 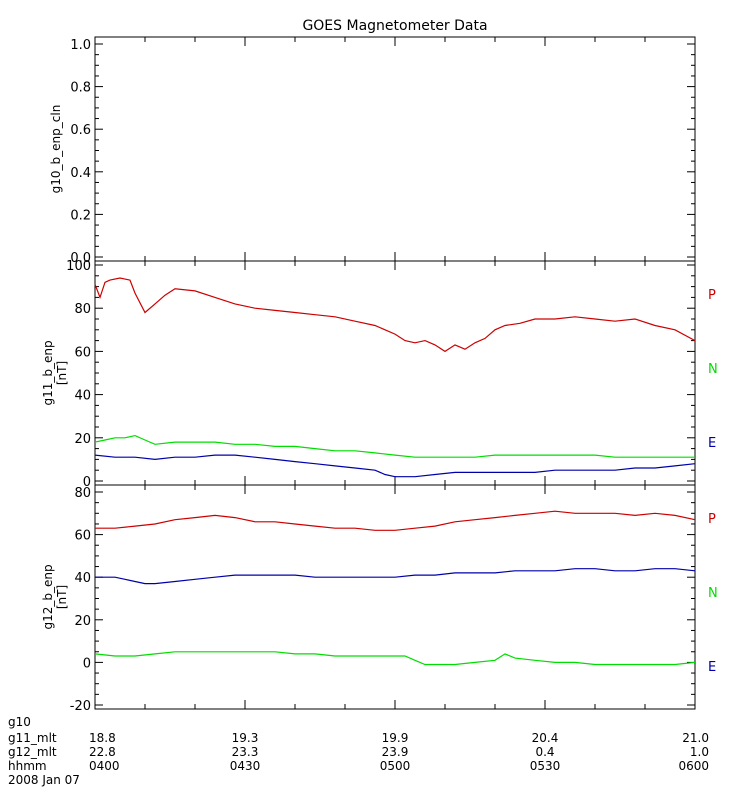 What do you see at coordinates (245, 738) in the screenshot?
I see `footer-g11-mlt-value: 19.3` at bounding box center [245, 738].